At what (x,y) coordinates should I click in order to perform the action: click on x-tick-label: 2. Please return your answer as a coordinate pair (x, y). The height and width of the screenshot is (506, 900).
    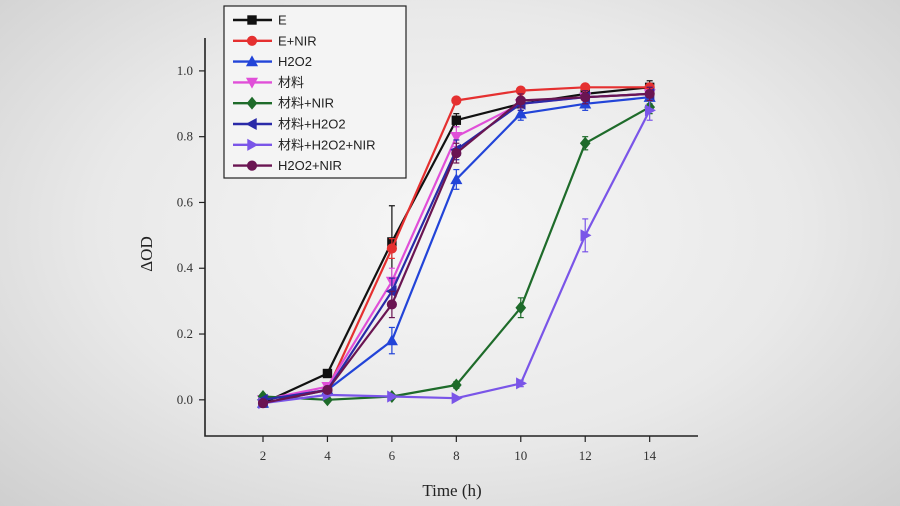
    Looking at the image, I should click on (263, 455).